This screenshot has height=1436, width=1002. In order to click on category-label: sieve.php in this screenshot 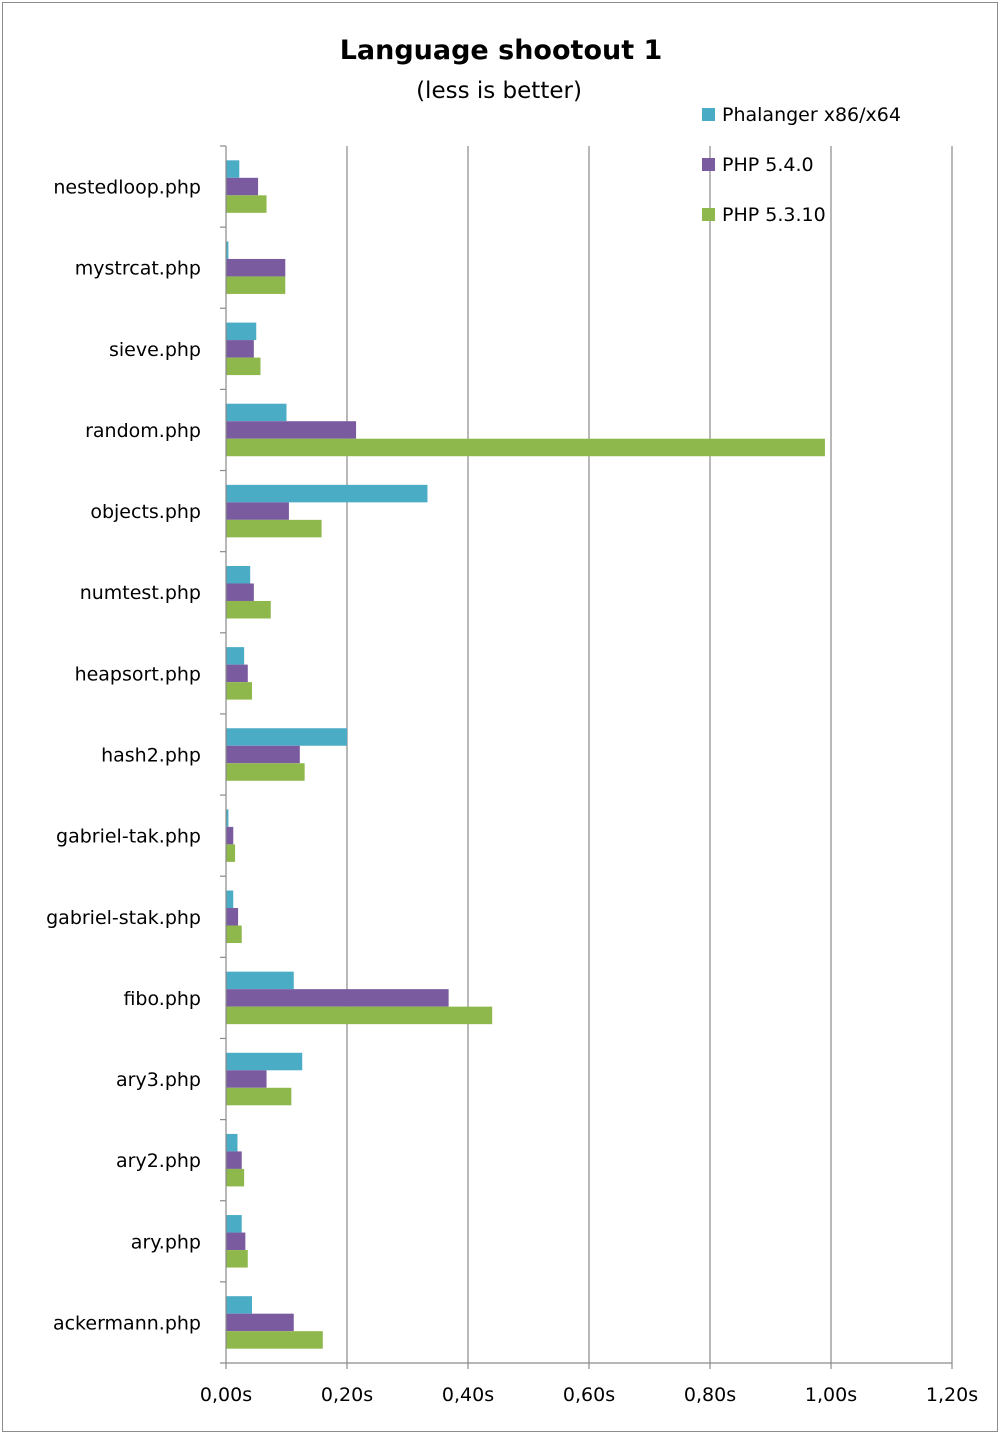, I will do `click(155, 350)`.